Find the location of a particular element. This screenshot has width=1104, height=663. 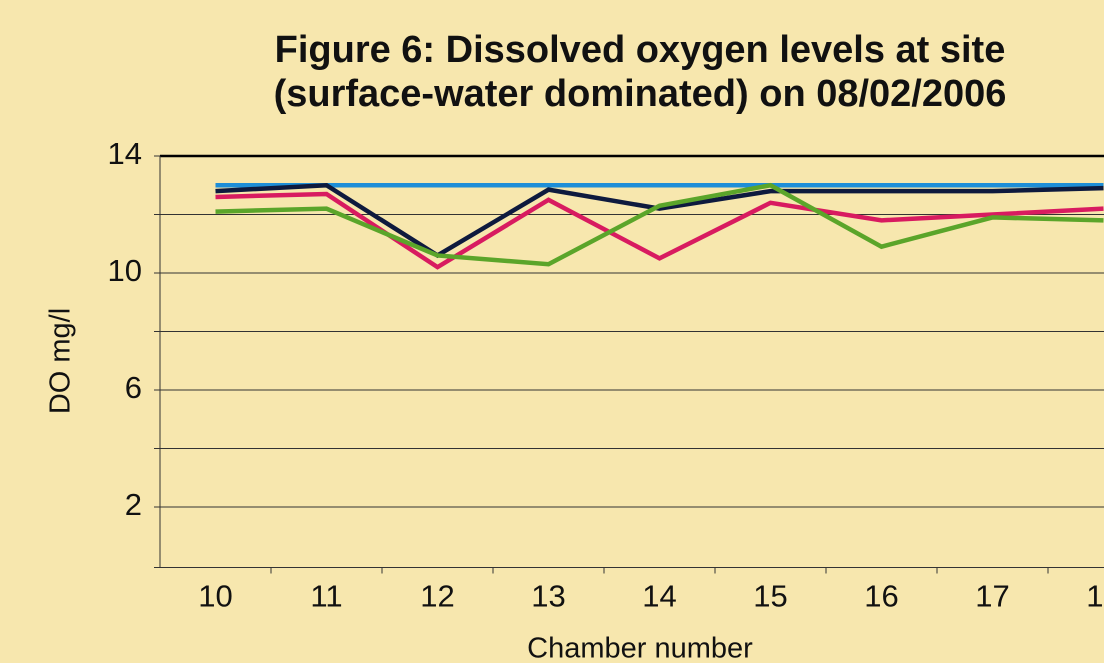

y-tick-label: 2 is located at coordinates (133, 504).